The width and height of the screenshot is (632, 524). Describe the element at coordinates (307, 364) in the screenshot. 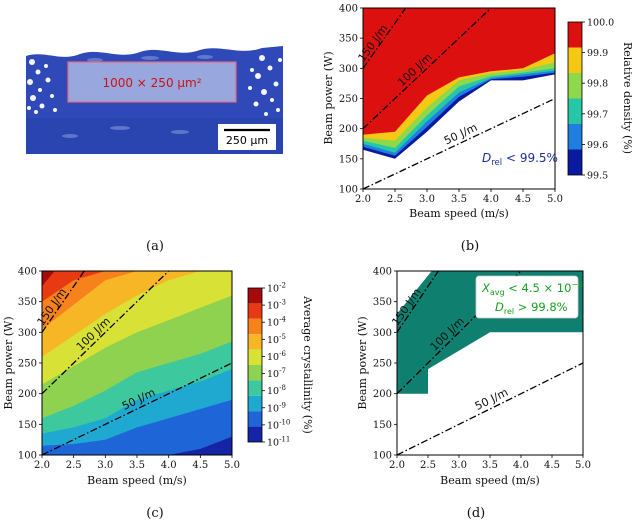

I see `colorbar-label-c: Average crystallinity (%)` at that location.